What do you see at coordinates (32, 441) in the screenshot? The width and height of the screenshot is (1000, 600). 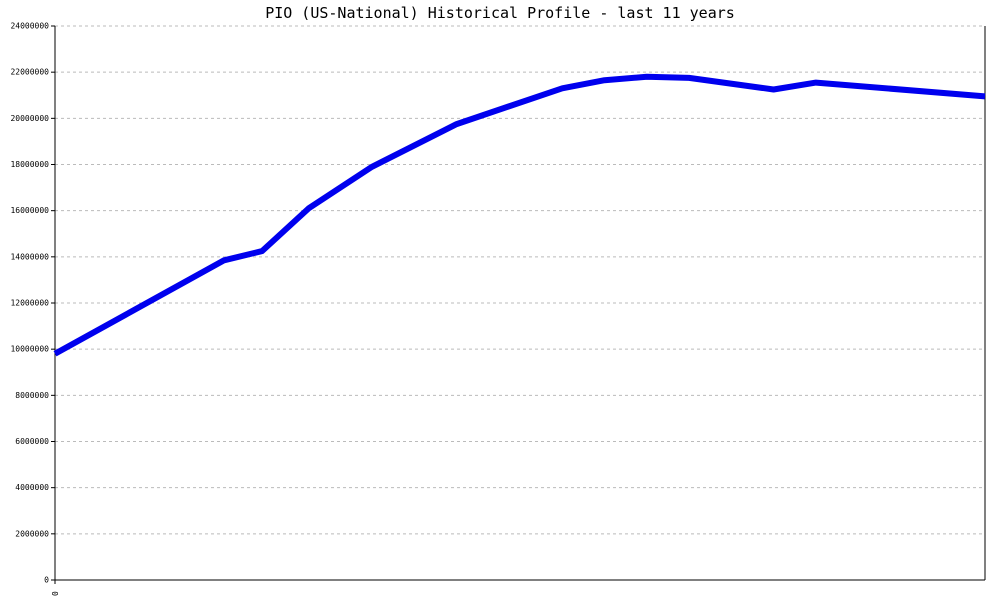 I see `y-tick-label: 6000000` at bounding box center [32, 441].